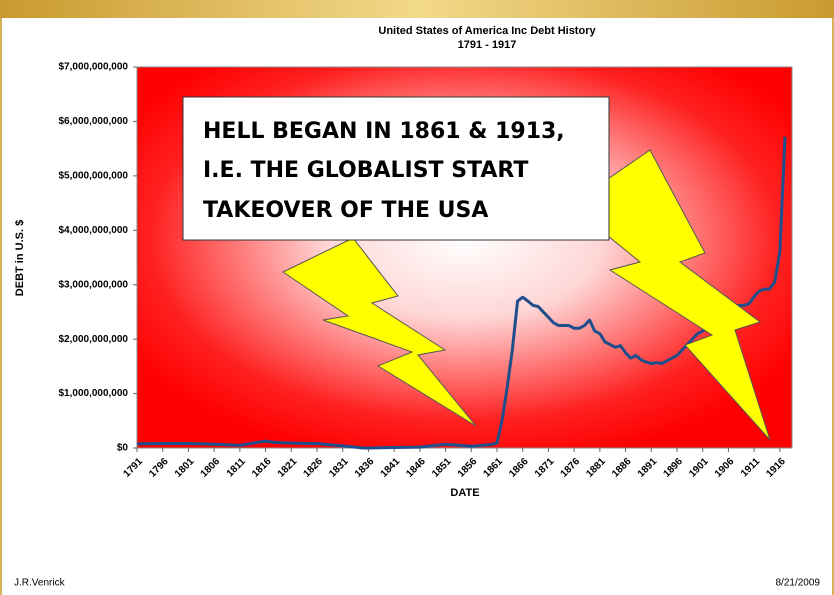  Describe the element at coordinates (345, 210) in the screenshot. I see `annotation-line: TAKEOVER OF THE USA` at that location.